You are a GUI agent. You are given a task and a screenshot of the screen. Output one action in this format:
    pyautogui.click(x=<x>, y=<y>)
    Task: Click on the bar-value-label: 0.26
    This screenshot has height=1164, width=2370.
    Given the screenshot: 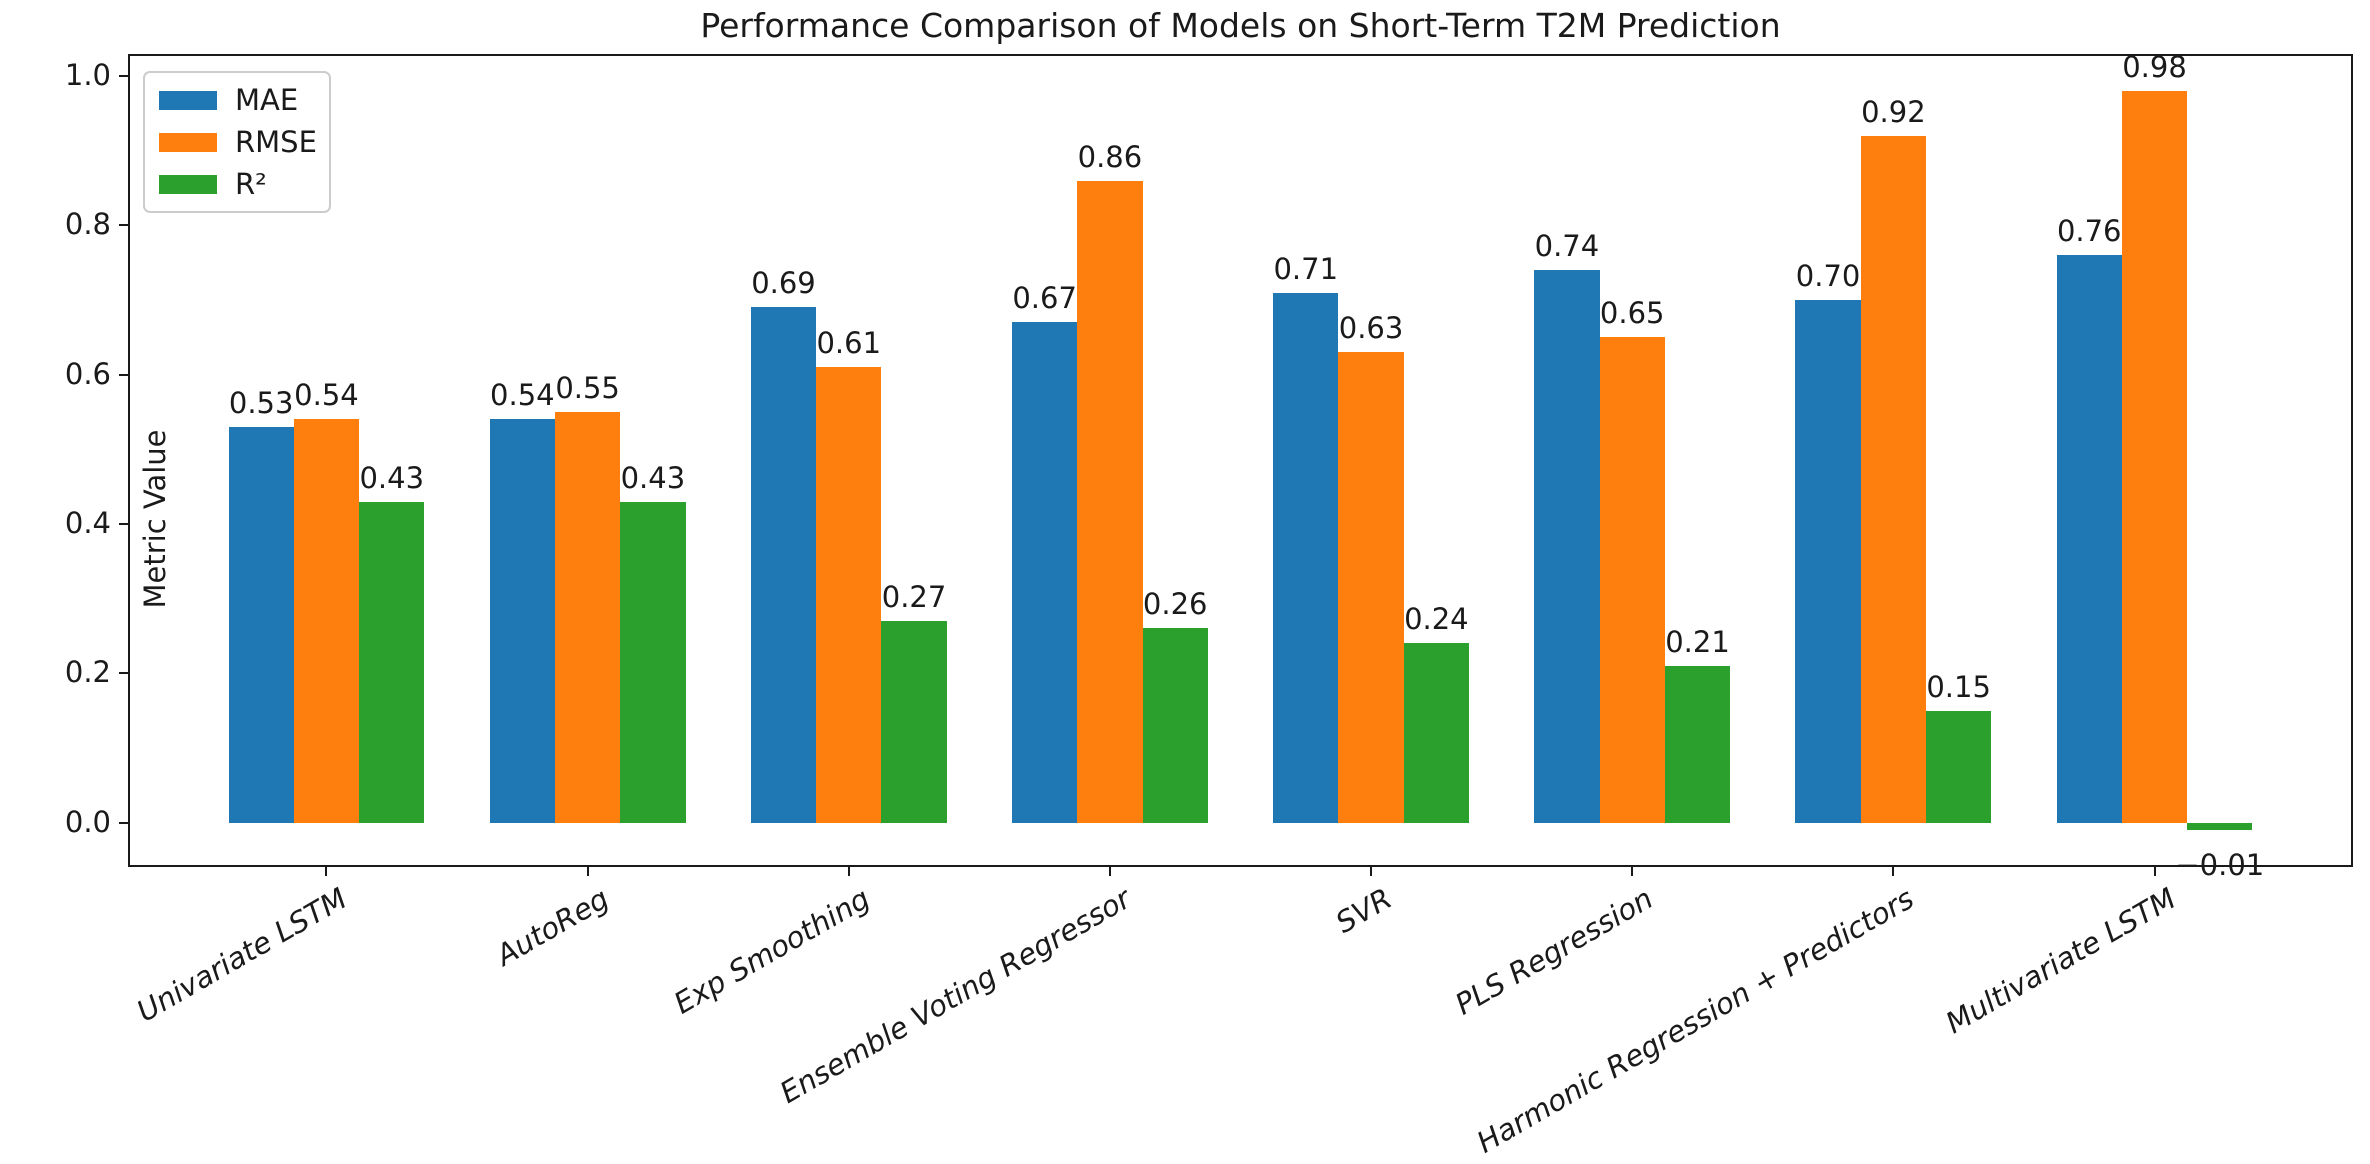 What is the action you would take?
    pyautogui.click(x=1175, y=604)
    